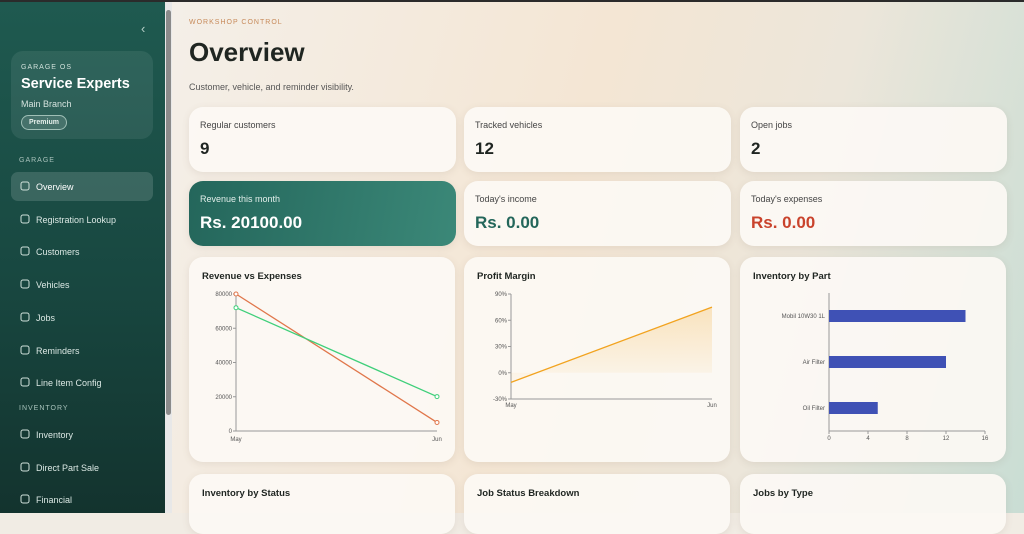 The width and height of the screenshot is (1024, 534). Describe the element at coordinates (946, 439) in the screenshot. I see `x-tick-label: 12` at that location.